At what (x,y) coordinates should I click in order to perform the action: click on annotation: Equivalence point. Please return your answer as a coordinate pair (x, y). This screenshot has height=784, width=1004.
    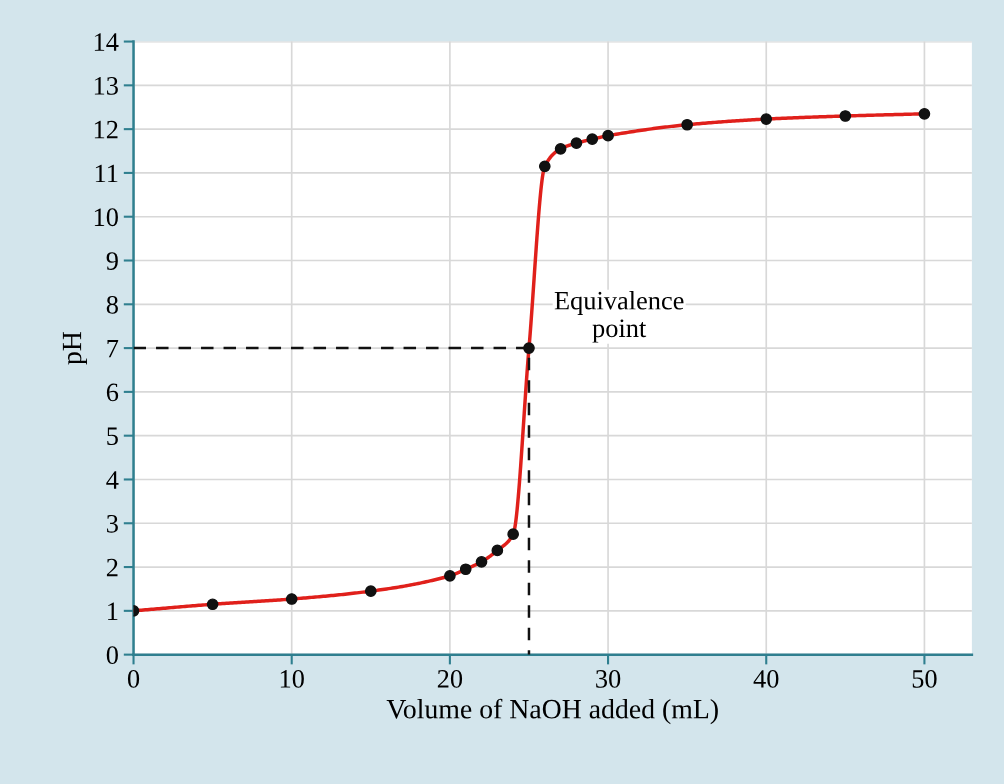
    Looking at the image, I should click on (619, 317).